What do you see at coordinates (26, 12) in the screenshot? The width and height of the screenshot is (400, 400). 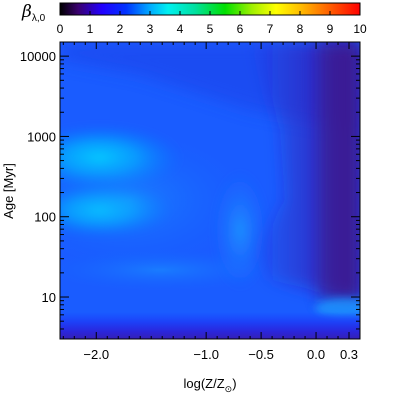 I see `colorbar-label-main: β` at bounding box center [26, 12].